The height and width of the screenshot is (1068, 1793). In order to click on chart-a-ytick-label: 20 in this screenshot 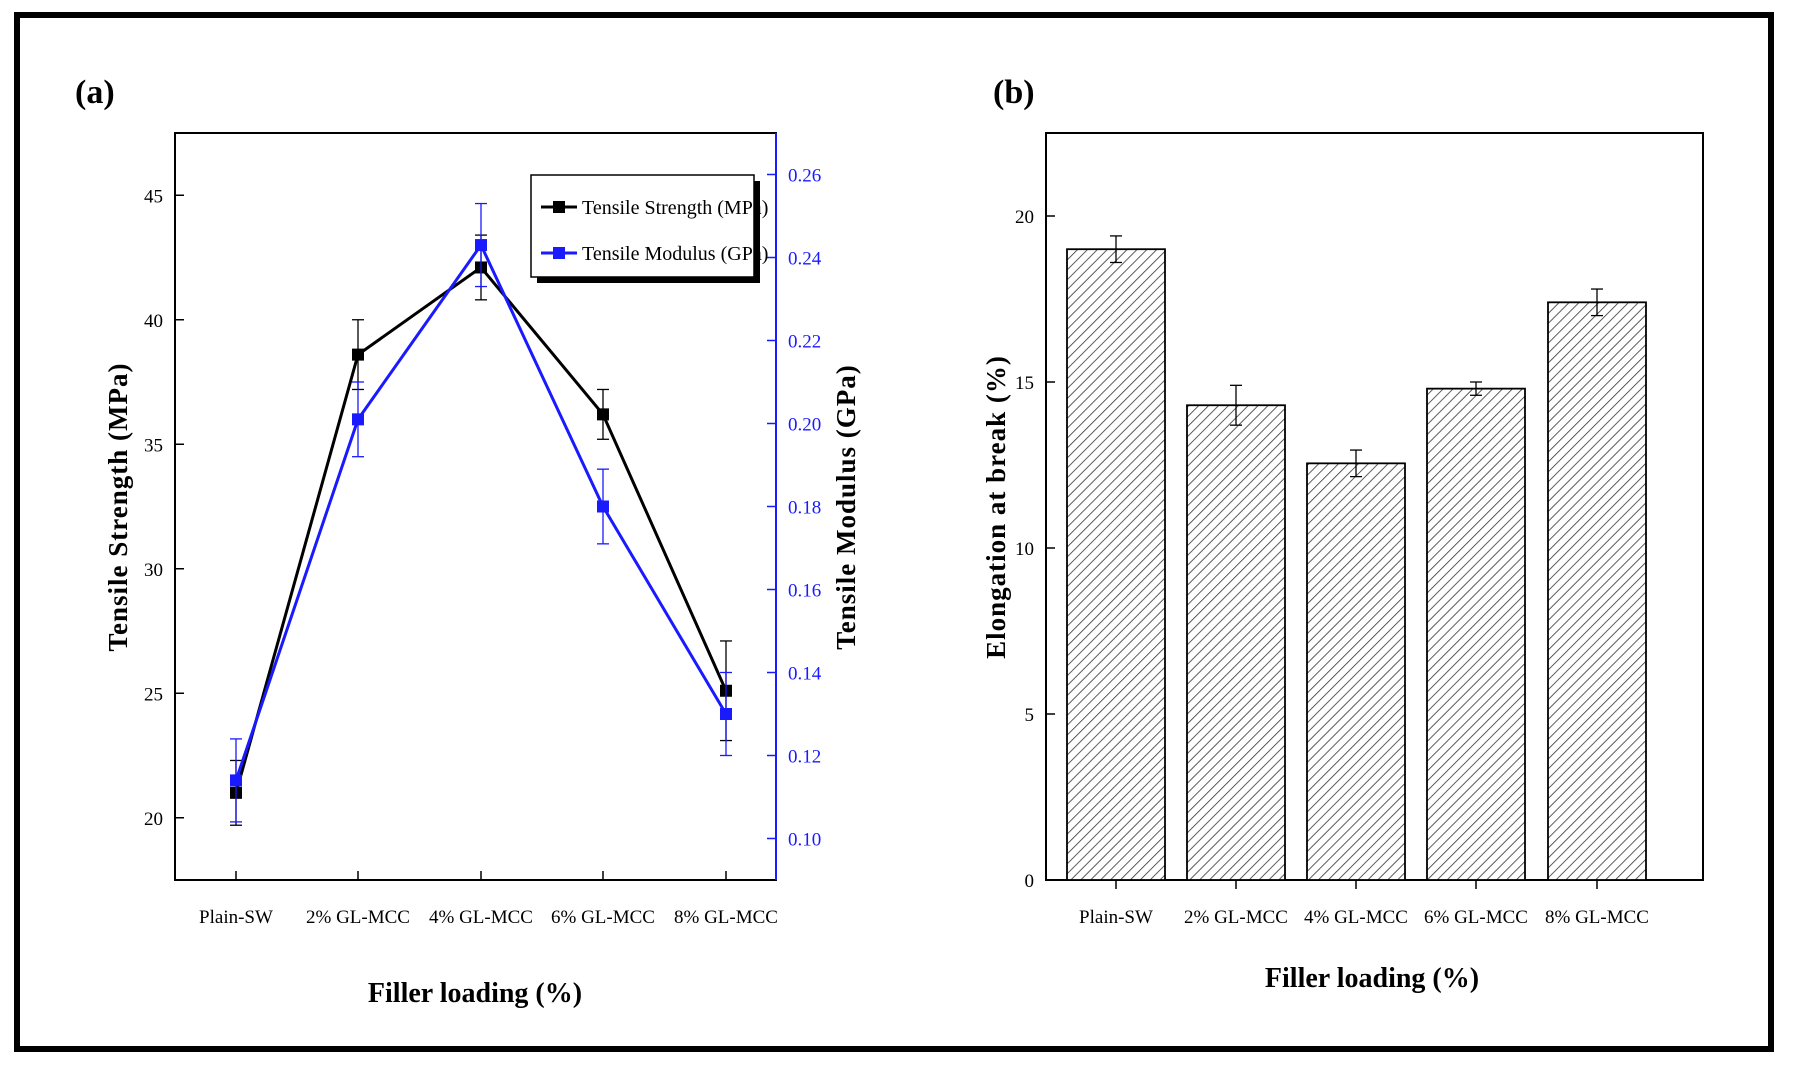, I will do `click(153, 819)`.